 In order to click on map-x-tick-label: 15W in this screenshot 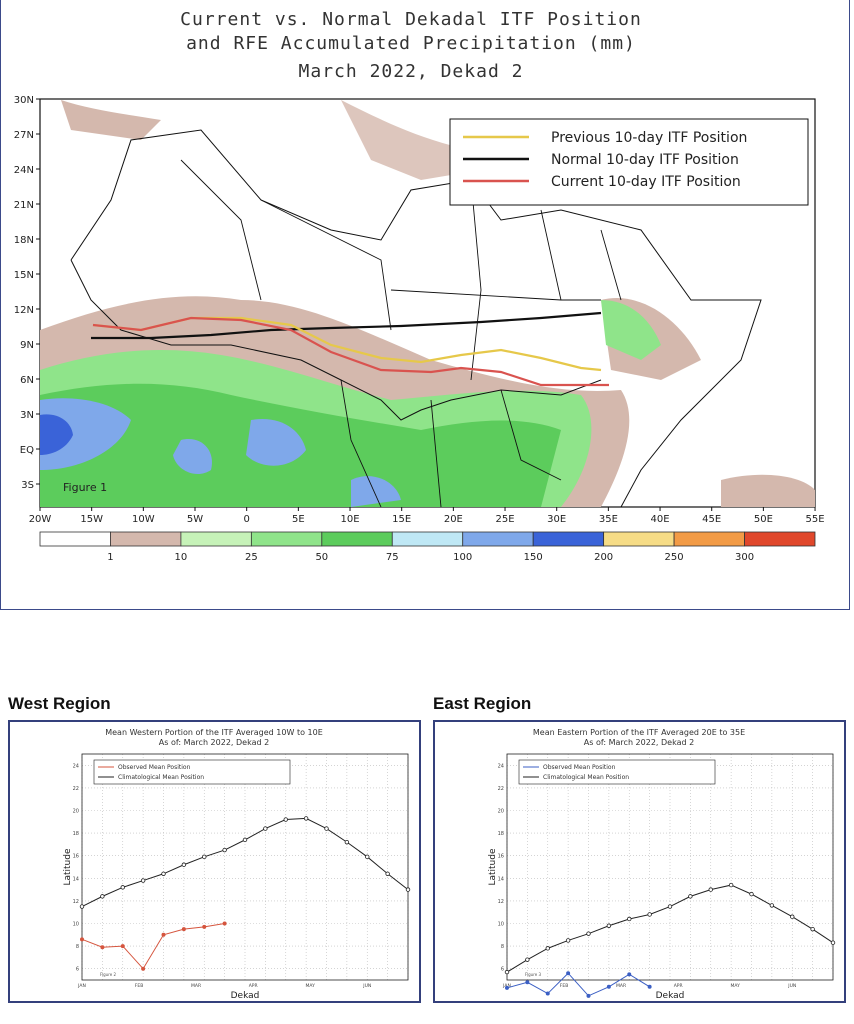, I will do `click(91, 519)`.